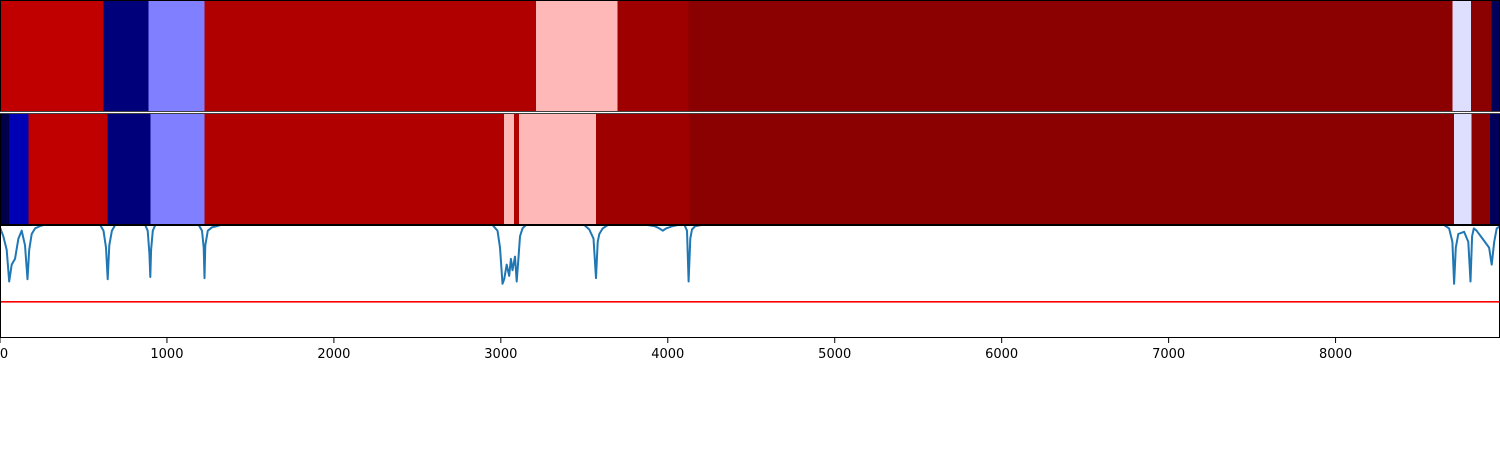  Describe the element at coordinates (333, 354) in the screenshot. I see `x-tick-label-2: 2000` at that location.